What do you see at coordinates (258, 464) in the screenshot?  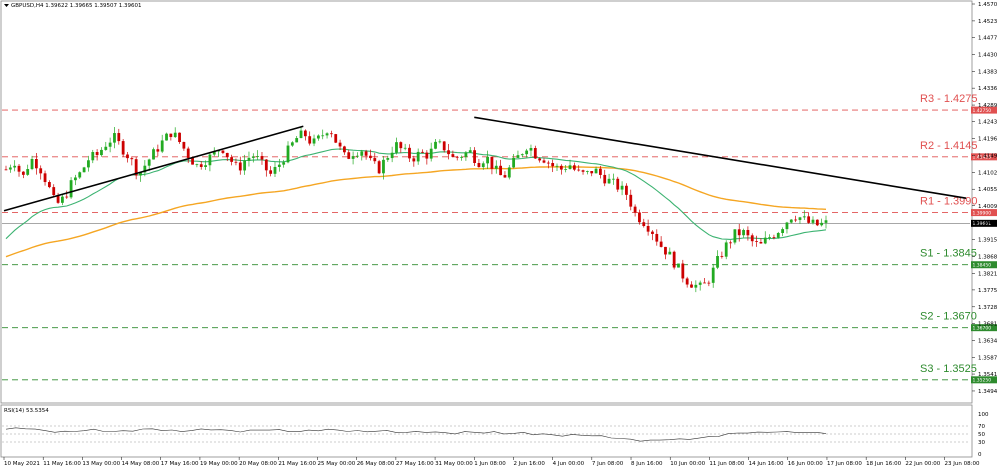 I see `x-tick-label: 20 May 08:00` at bounding box center [258, 464].